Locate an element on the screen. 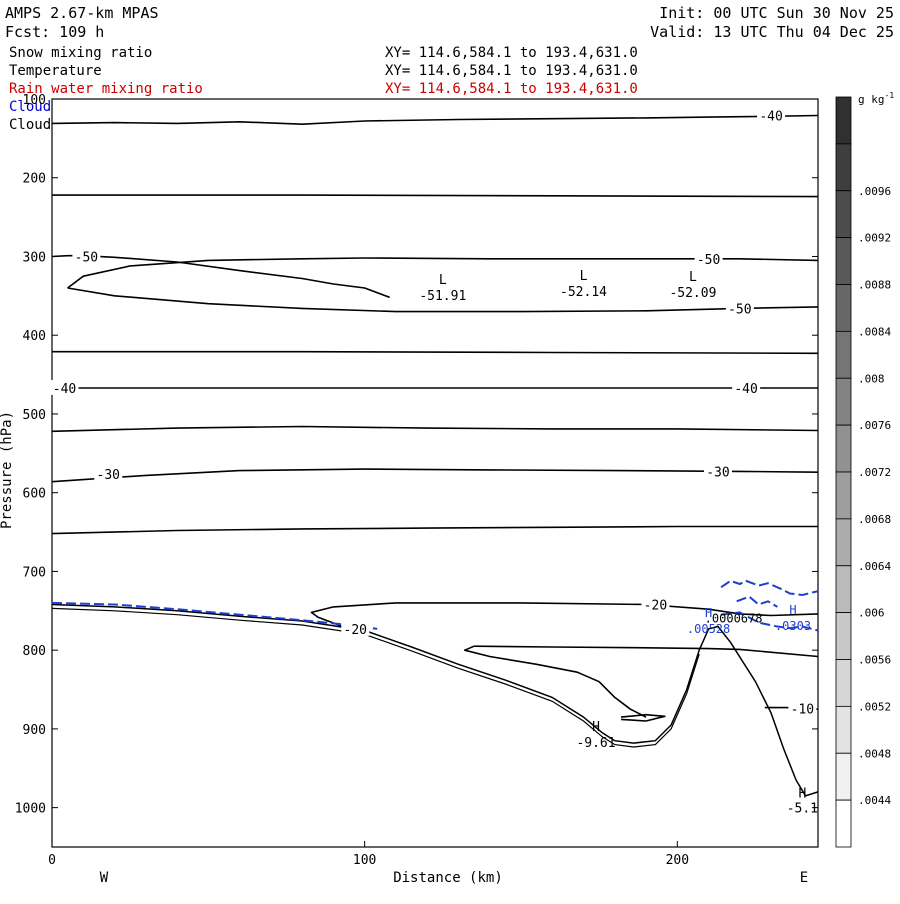  water-extremum-value: .00528 is located at coordinates (708, 629).